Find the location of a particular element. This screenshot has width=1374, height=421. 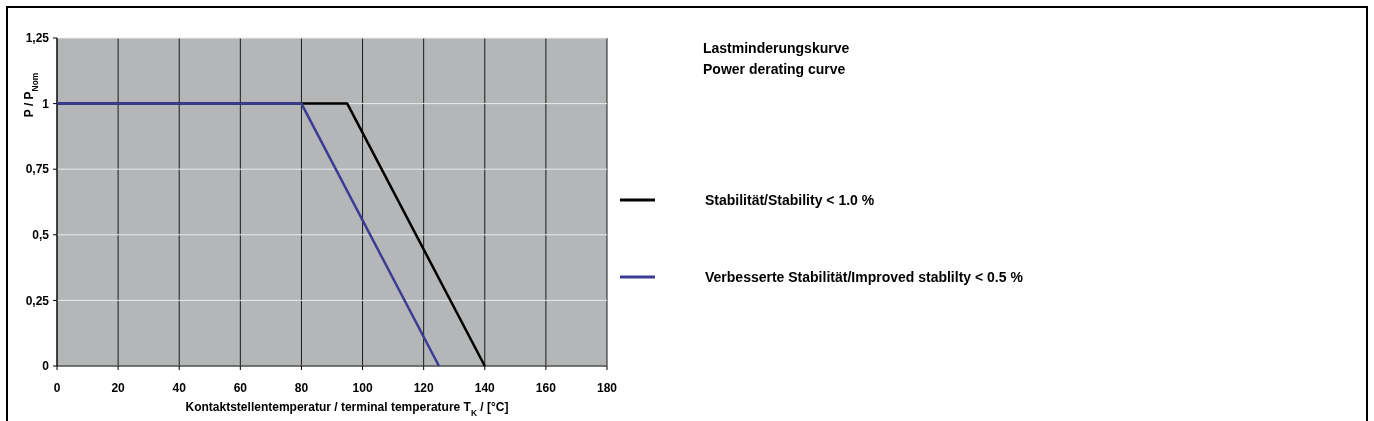

y-tick-label: 1,25 is located at coordinates (37, 38).